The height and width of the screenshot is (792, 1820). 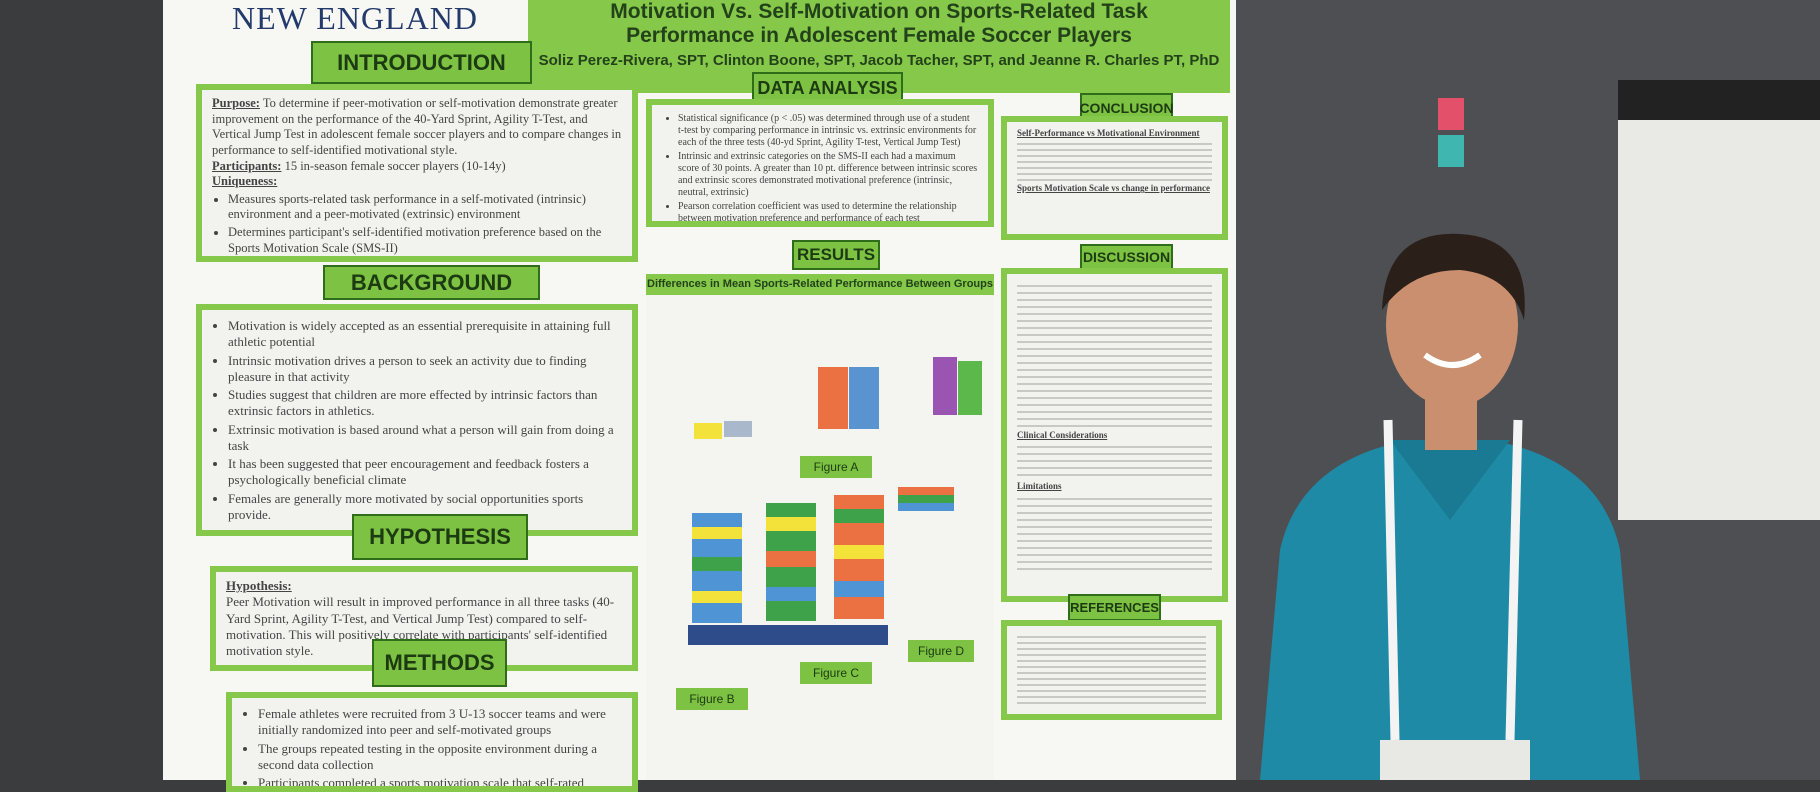 I want to click on figure-label: Figure A, so click(x=836, y=467).